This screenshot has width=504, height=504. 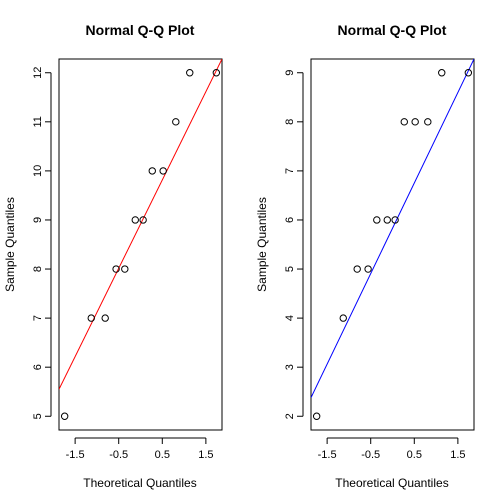 What do you see at coordinates (38, 73) in the screenshot?
I see `y-tick-label: 12` at bounding box center [38, 73].